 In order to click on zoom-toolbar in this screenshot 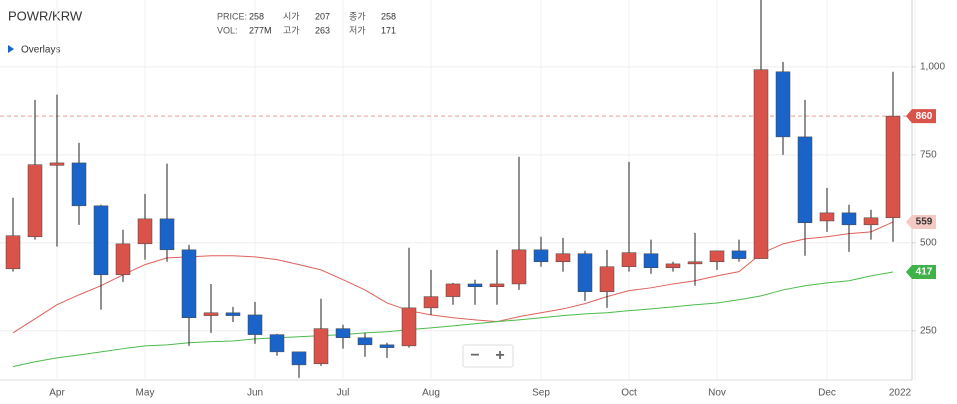, I will do `click(488, 356)`.